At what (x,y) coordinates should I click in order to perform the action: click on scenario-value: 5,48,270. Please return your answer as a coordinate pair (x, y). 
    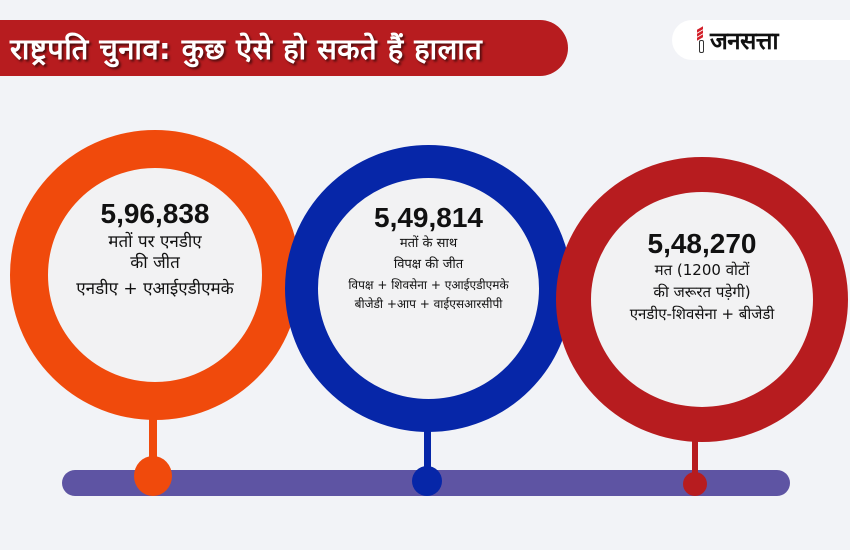
    Looking at the image, I should click on (702, 243).